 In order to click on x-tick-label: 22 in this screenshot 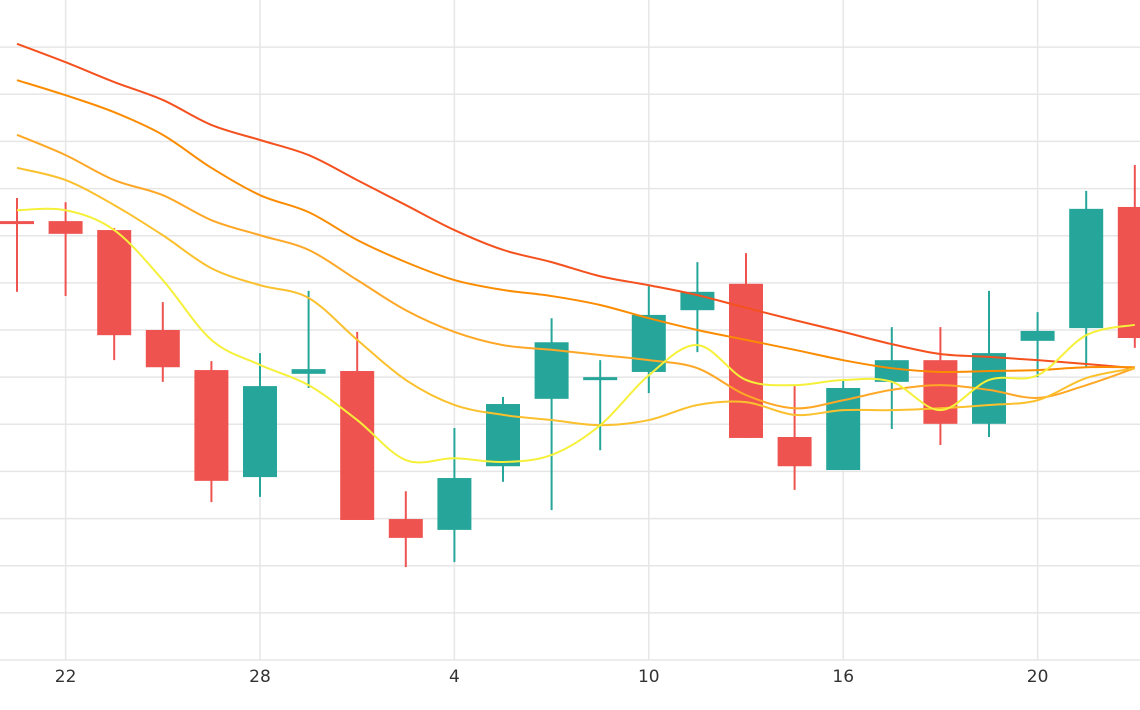, I will do `click(66, 677)`.